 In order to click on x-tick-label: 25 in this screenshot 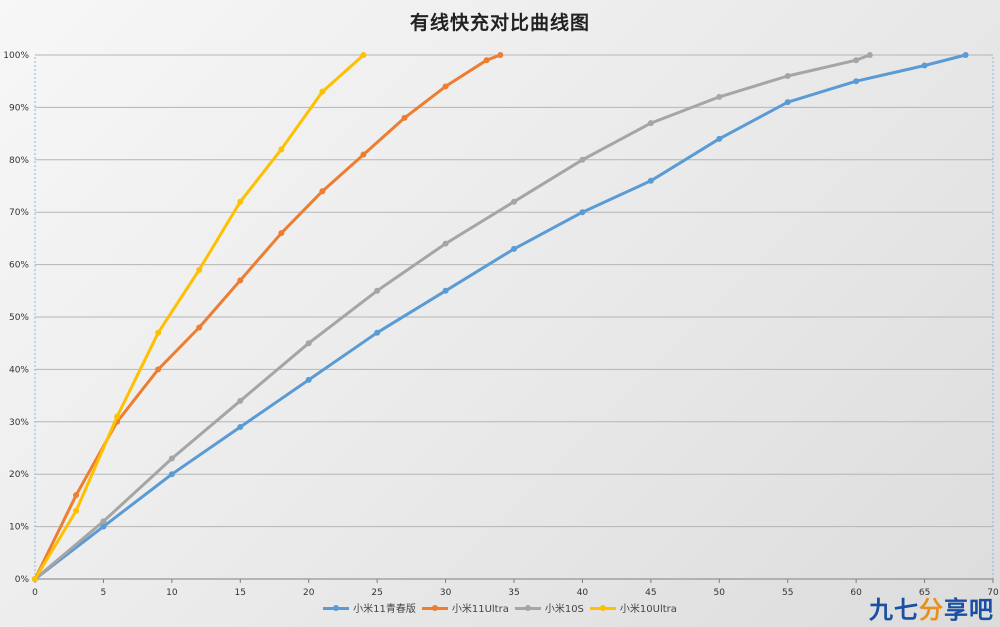, I will do `click(376, 593)`.